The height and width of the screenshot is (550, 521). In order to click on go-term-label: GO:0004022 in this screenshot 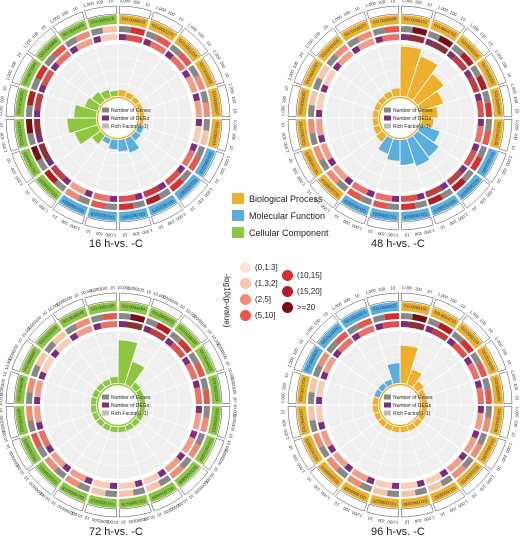, I will do `click(384, 215)`.